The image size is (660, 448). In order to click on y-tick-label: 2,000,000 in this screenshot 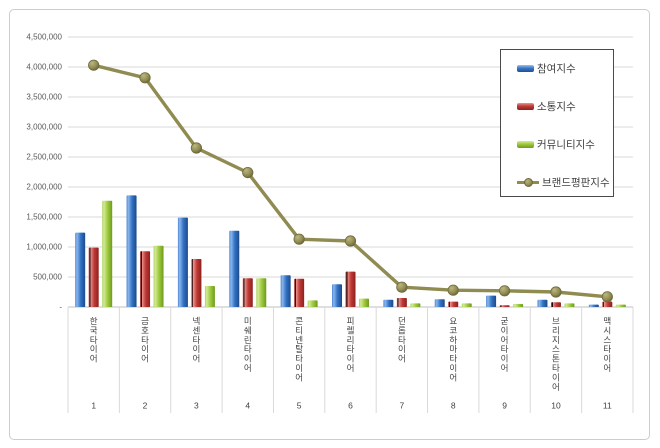, I will do `click(44, 187)`.